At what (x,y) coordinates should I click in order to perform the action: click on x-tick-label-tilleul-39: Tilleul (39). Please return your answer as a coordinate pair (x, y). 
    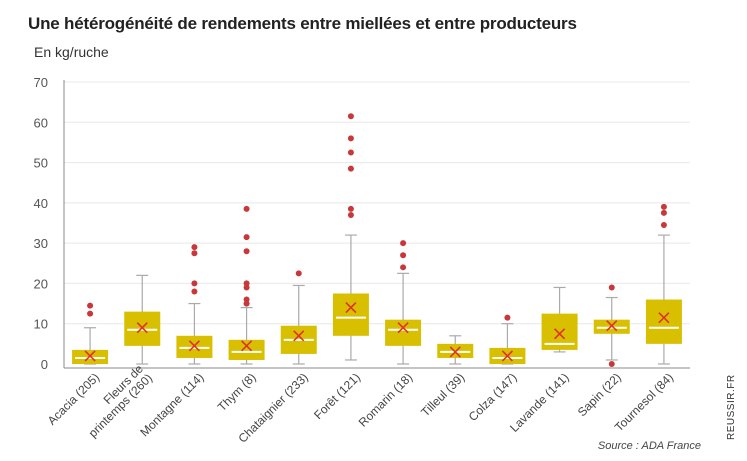
    Looking at the image, I should click on (442, 394).